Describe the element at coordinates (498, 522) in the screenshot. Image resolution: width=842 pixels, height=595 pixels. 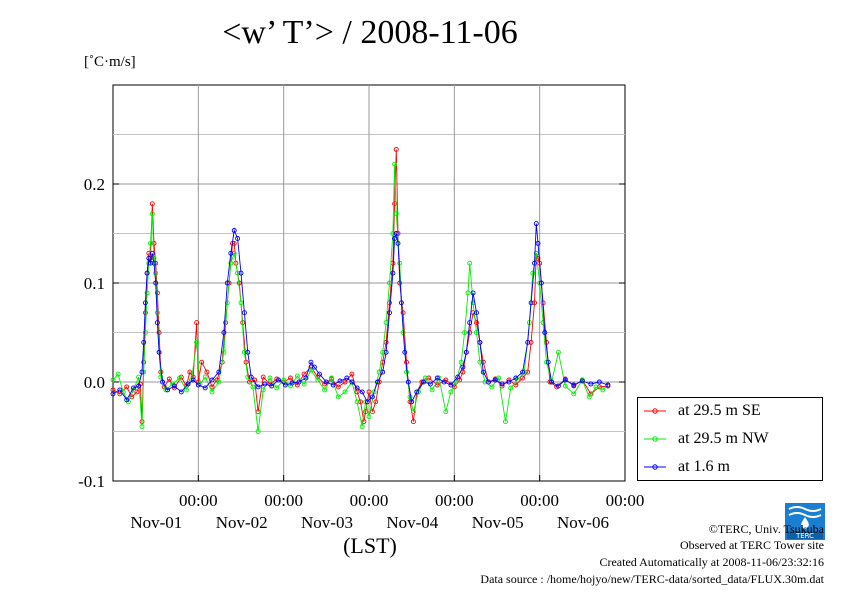
I see `x-tick-date-label: Nov-05` at that location.